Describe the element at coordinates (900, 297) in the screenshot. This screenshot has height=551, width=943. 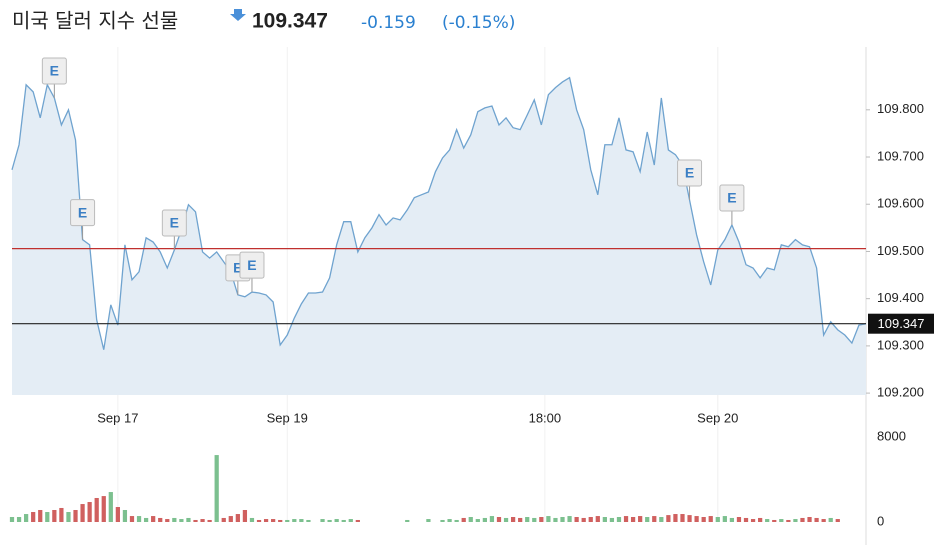
I see `y-tick-label: 109.400` at that location.